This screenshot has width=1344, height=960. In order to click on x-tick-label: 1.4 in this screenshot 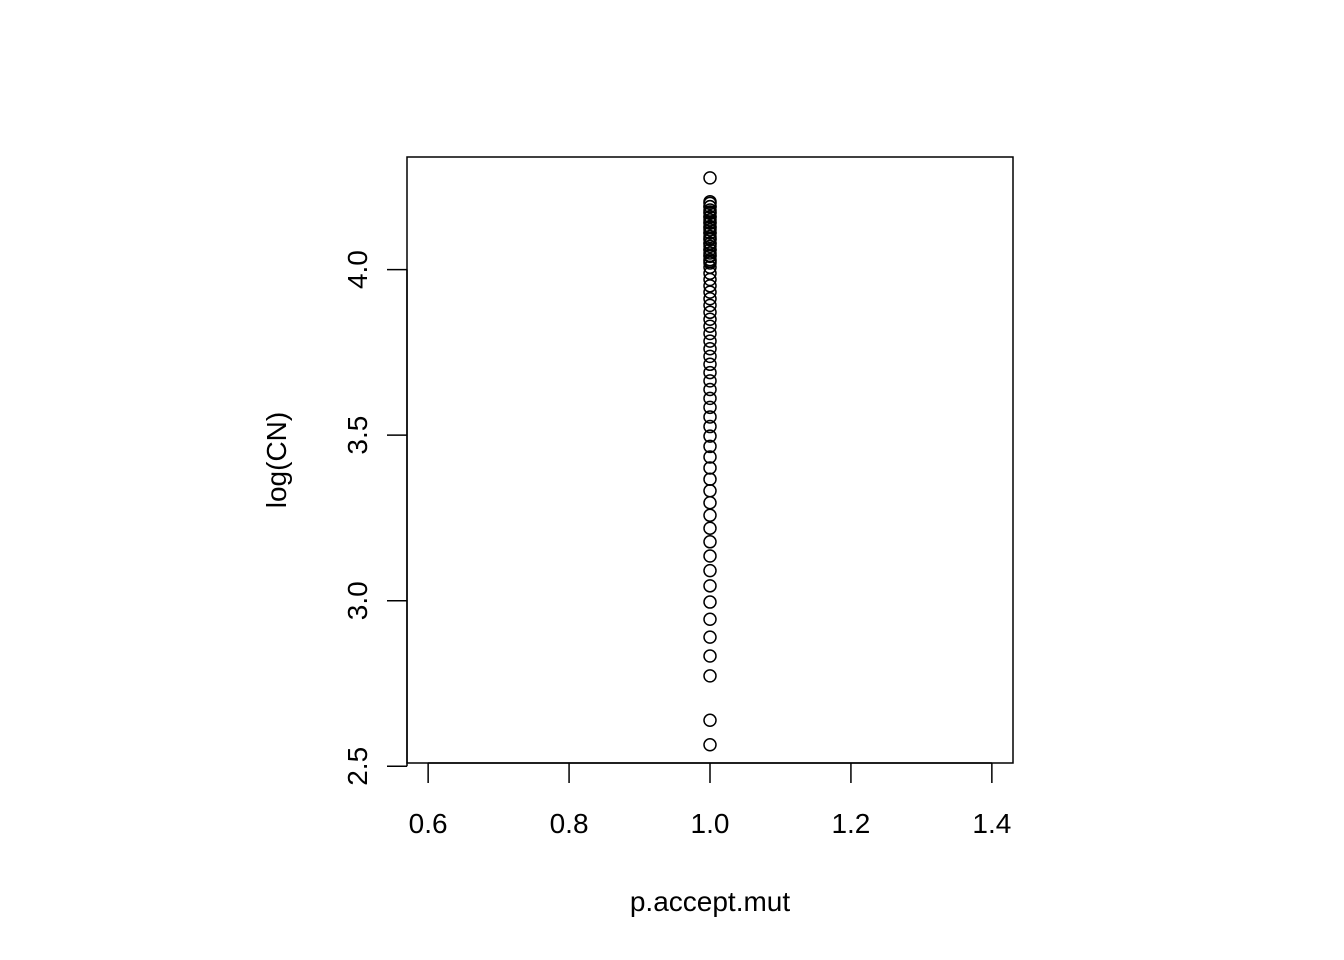, I will do `click(991, 823)`.